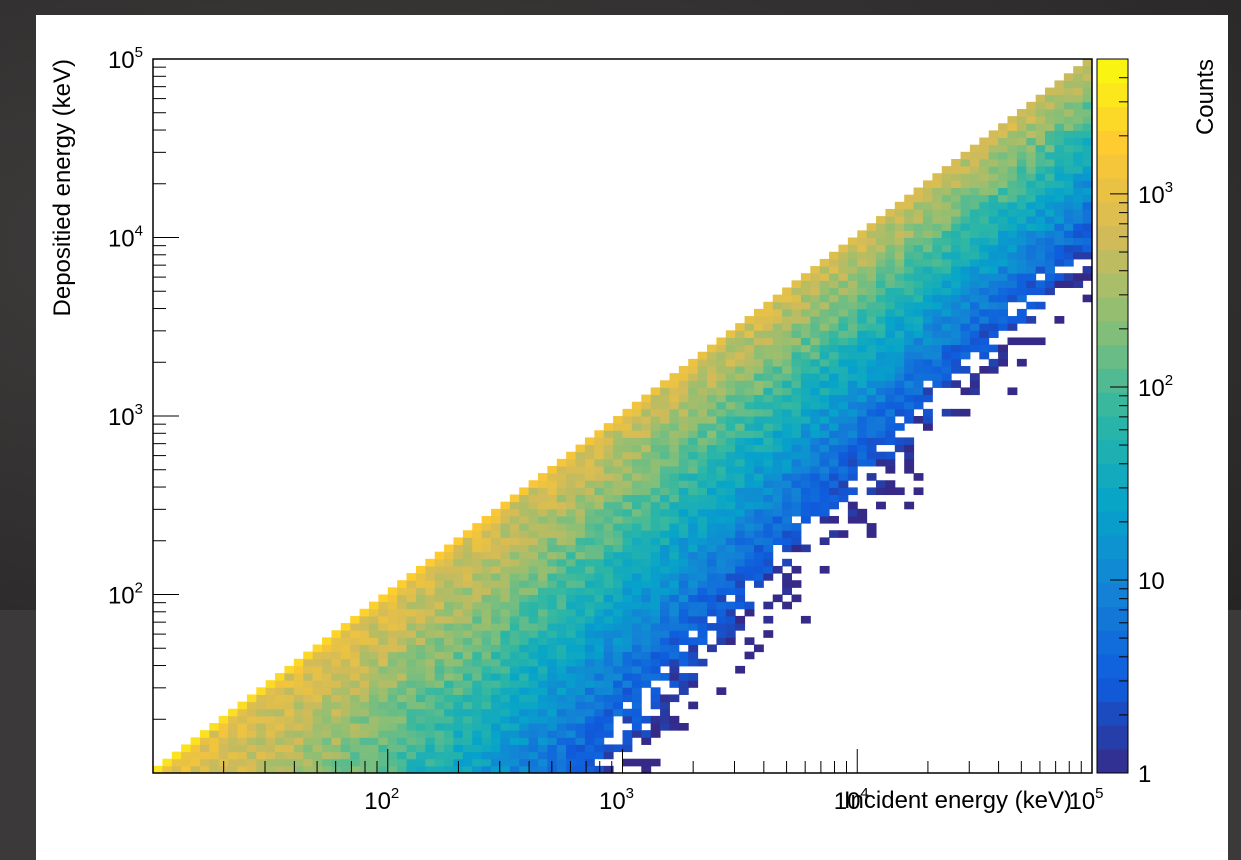 The image size is (1241, 860). Describe the element at coordinates (381, 800) in the screenshot. I see `x-tick-label: 102` at that location.